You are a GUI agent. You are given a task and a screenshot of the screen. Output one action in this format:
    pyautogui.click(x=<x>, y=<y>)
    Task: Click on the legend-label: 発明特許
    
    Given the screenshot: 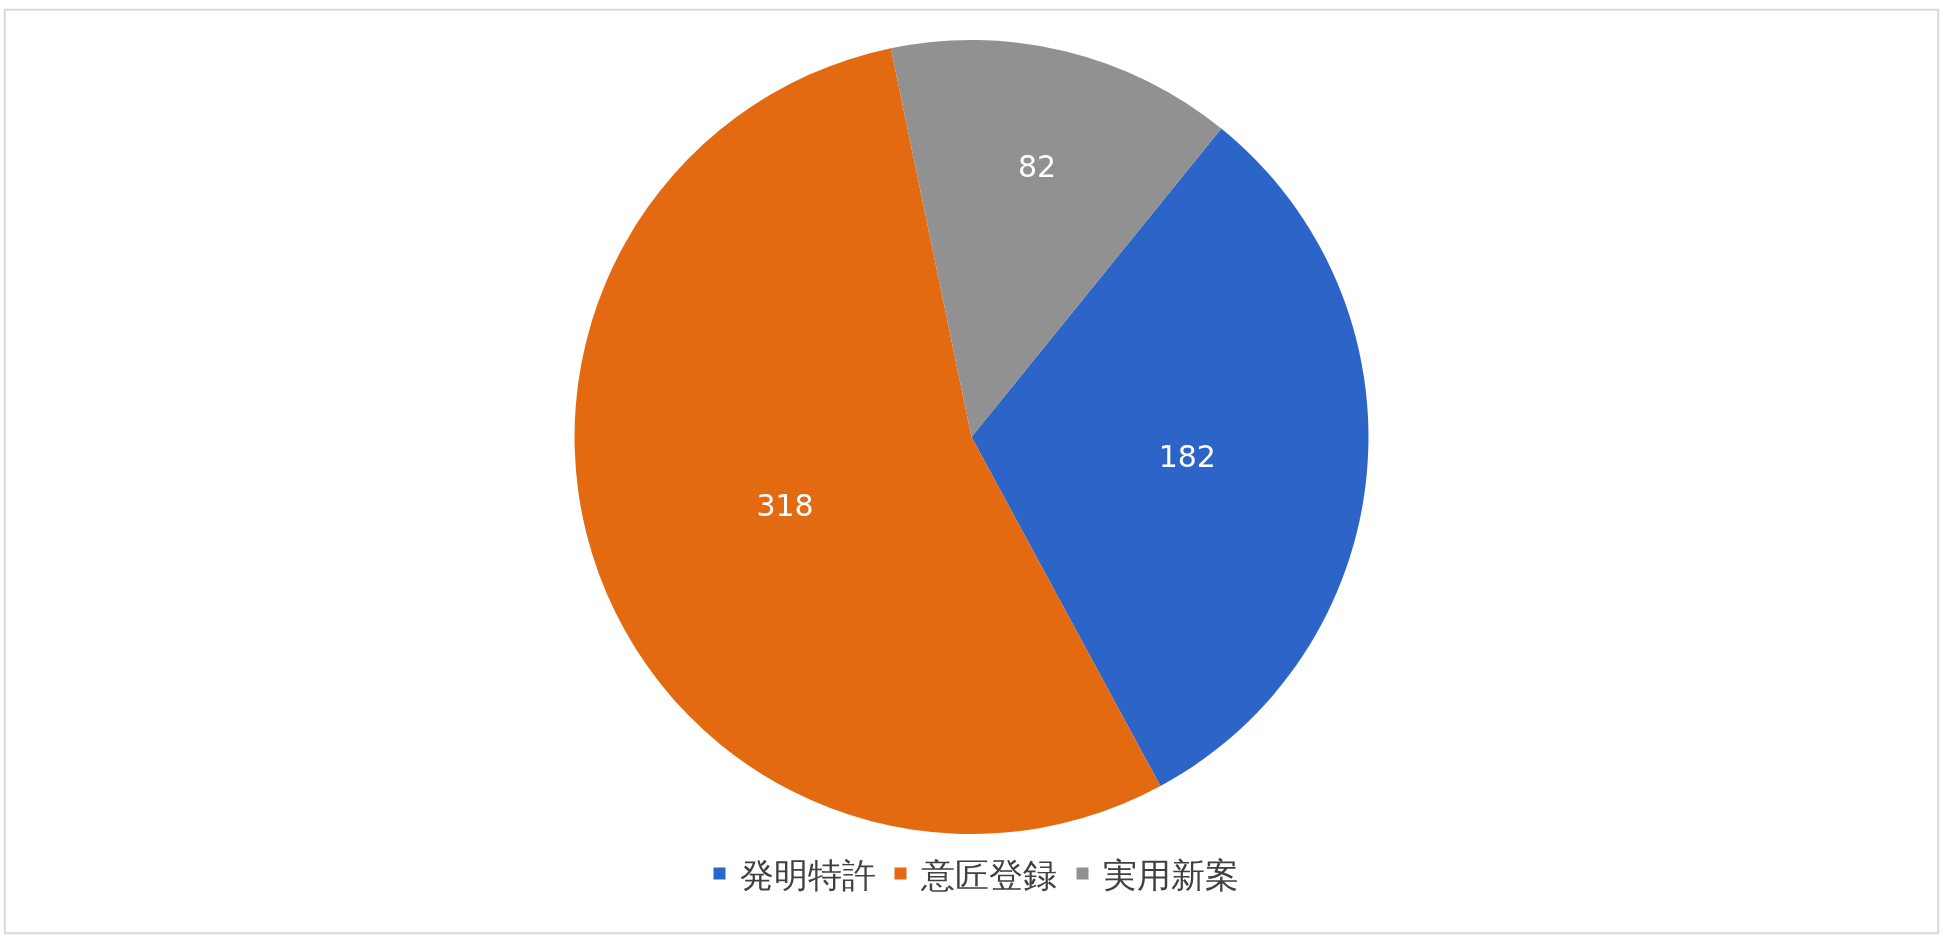 What is the action you would take?
    pyautogui.click(x=807, y=874)
    